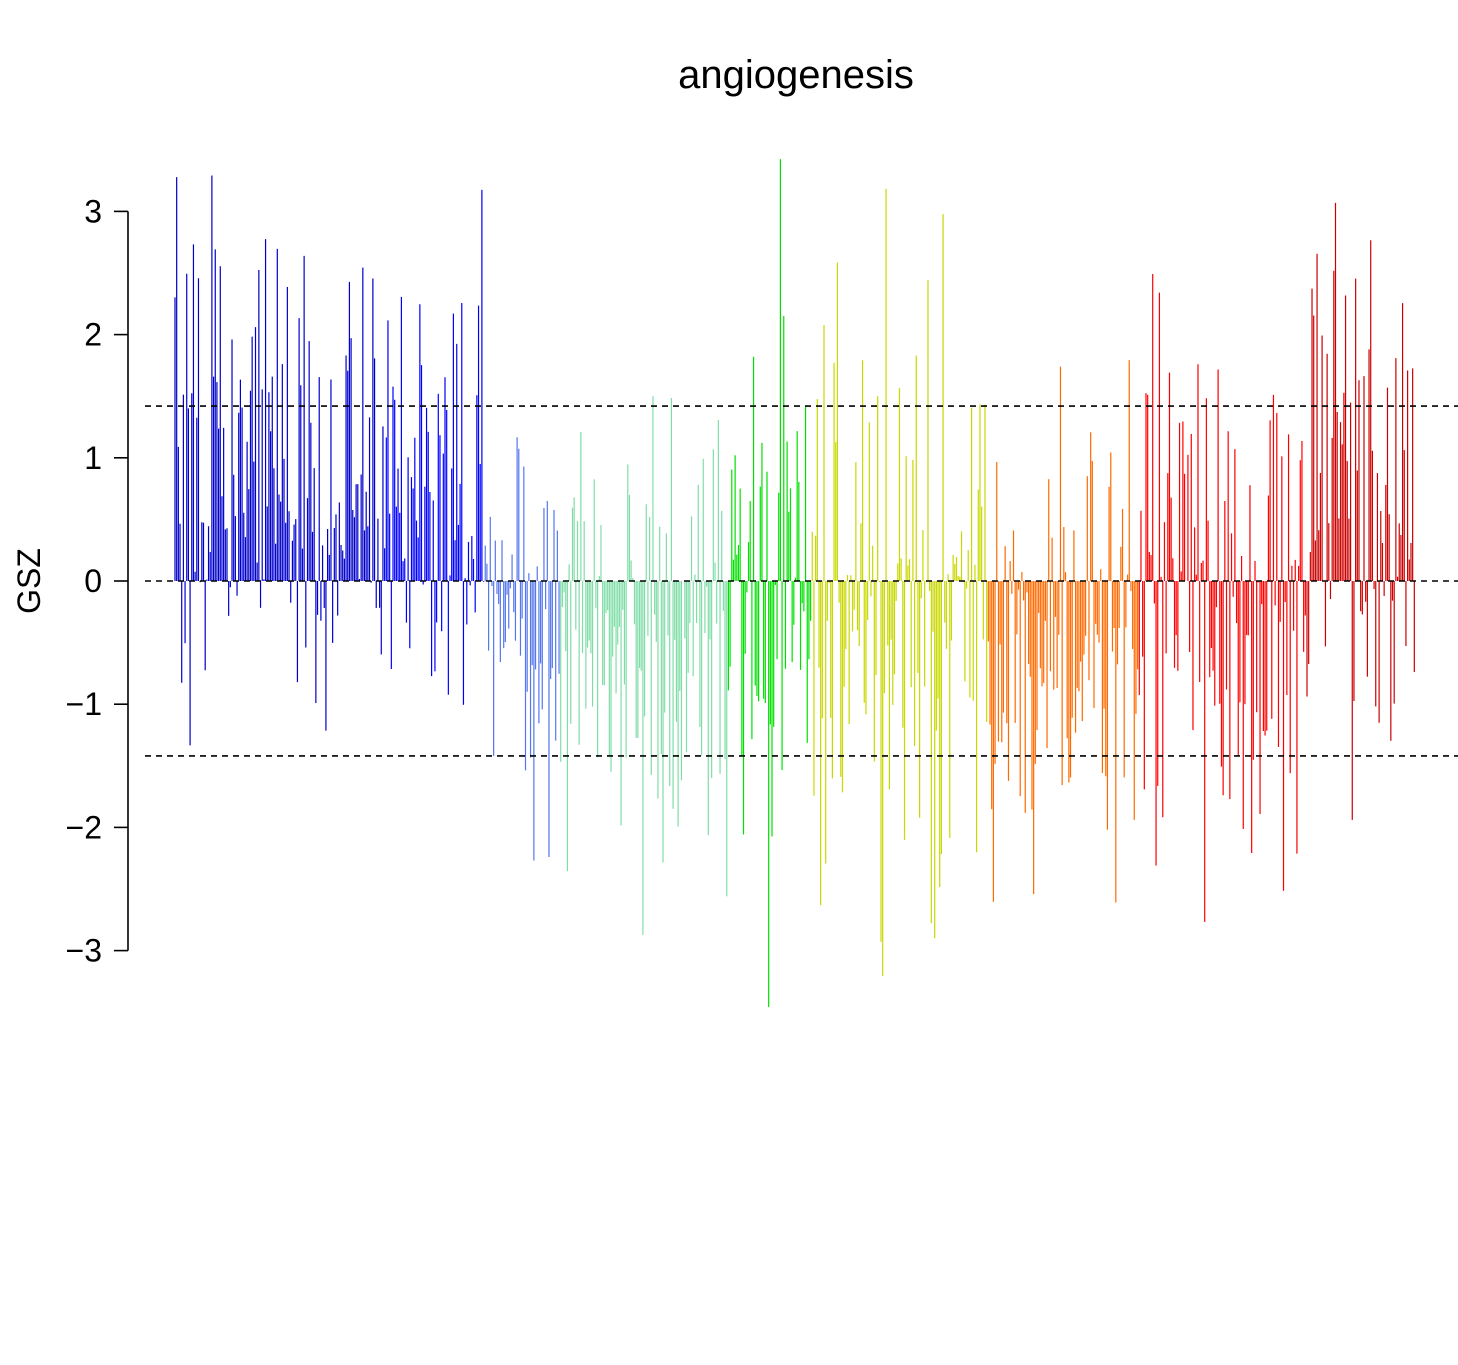 The height and width of the screenshot is (1365, 1458). Describe the element at coordinates (84, 704) in the screenshot. I see `y-tick-label: −1` at that location.